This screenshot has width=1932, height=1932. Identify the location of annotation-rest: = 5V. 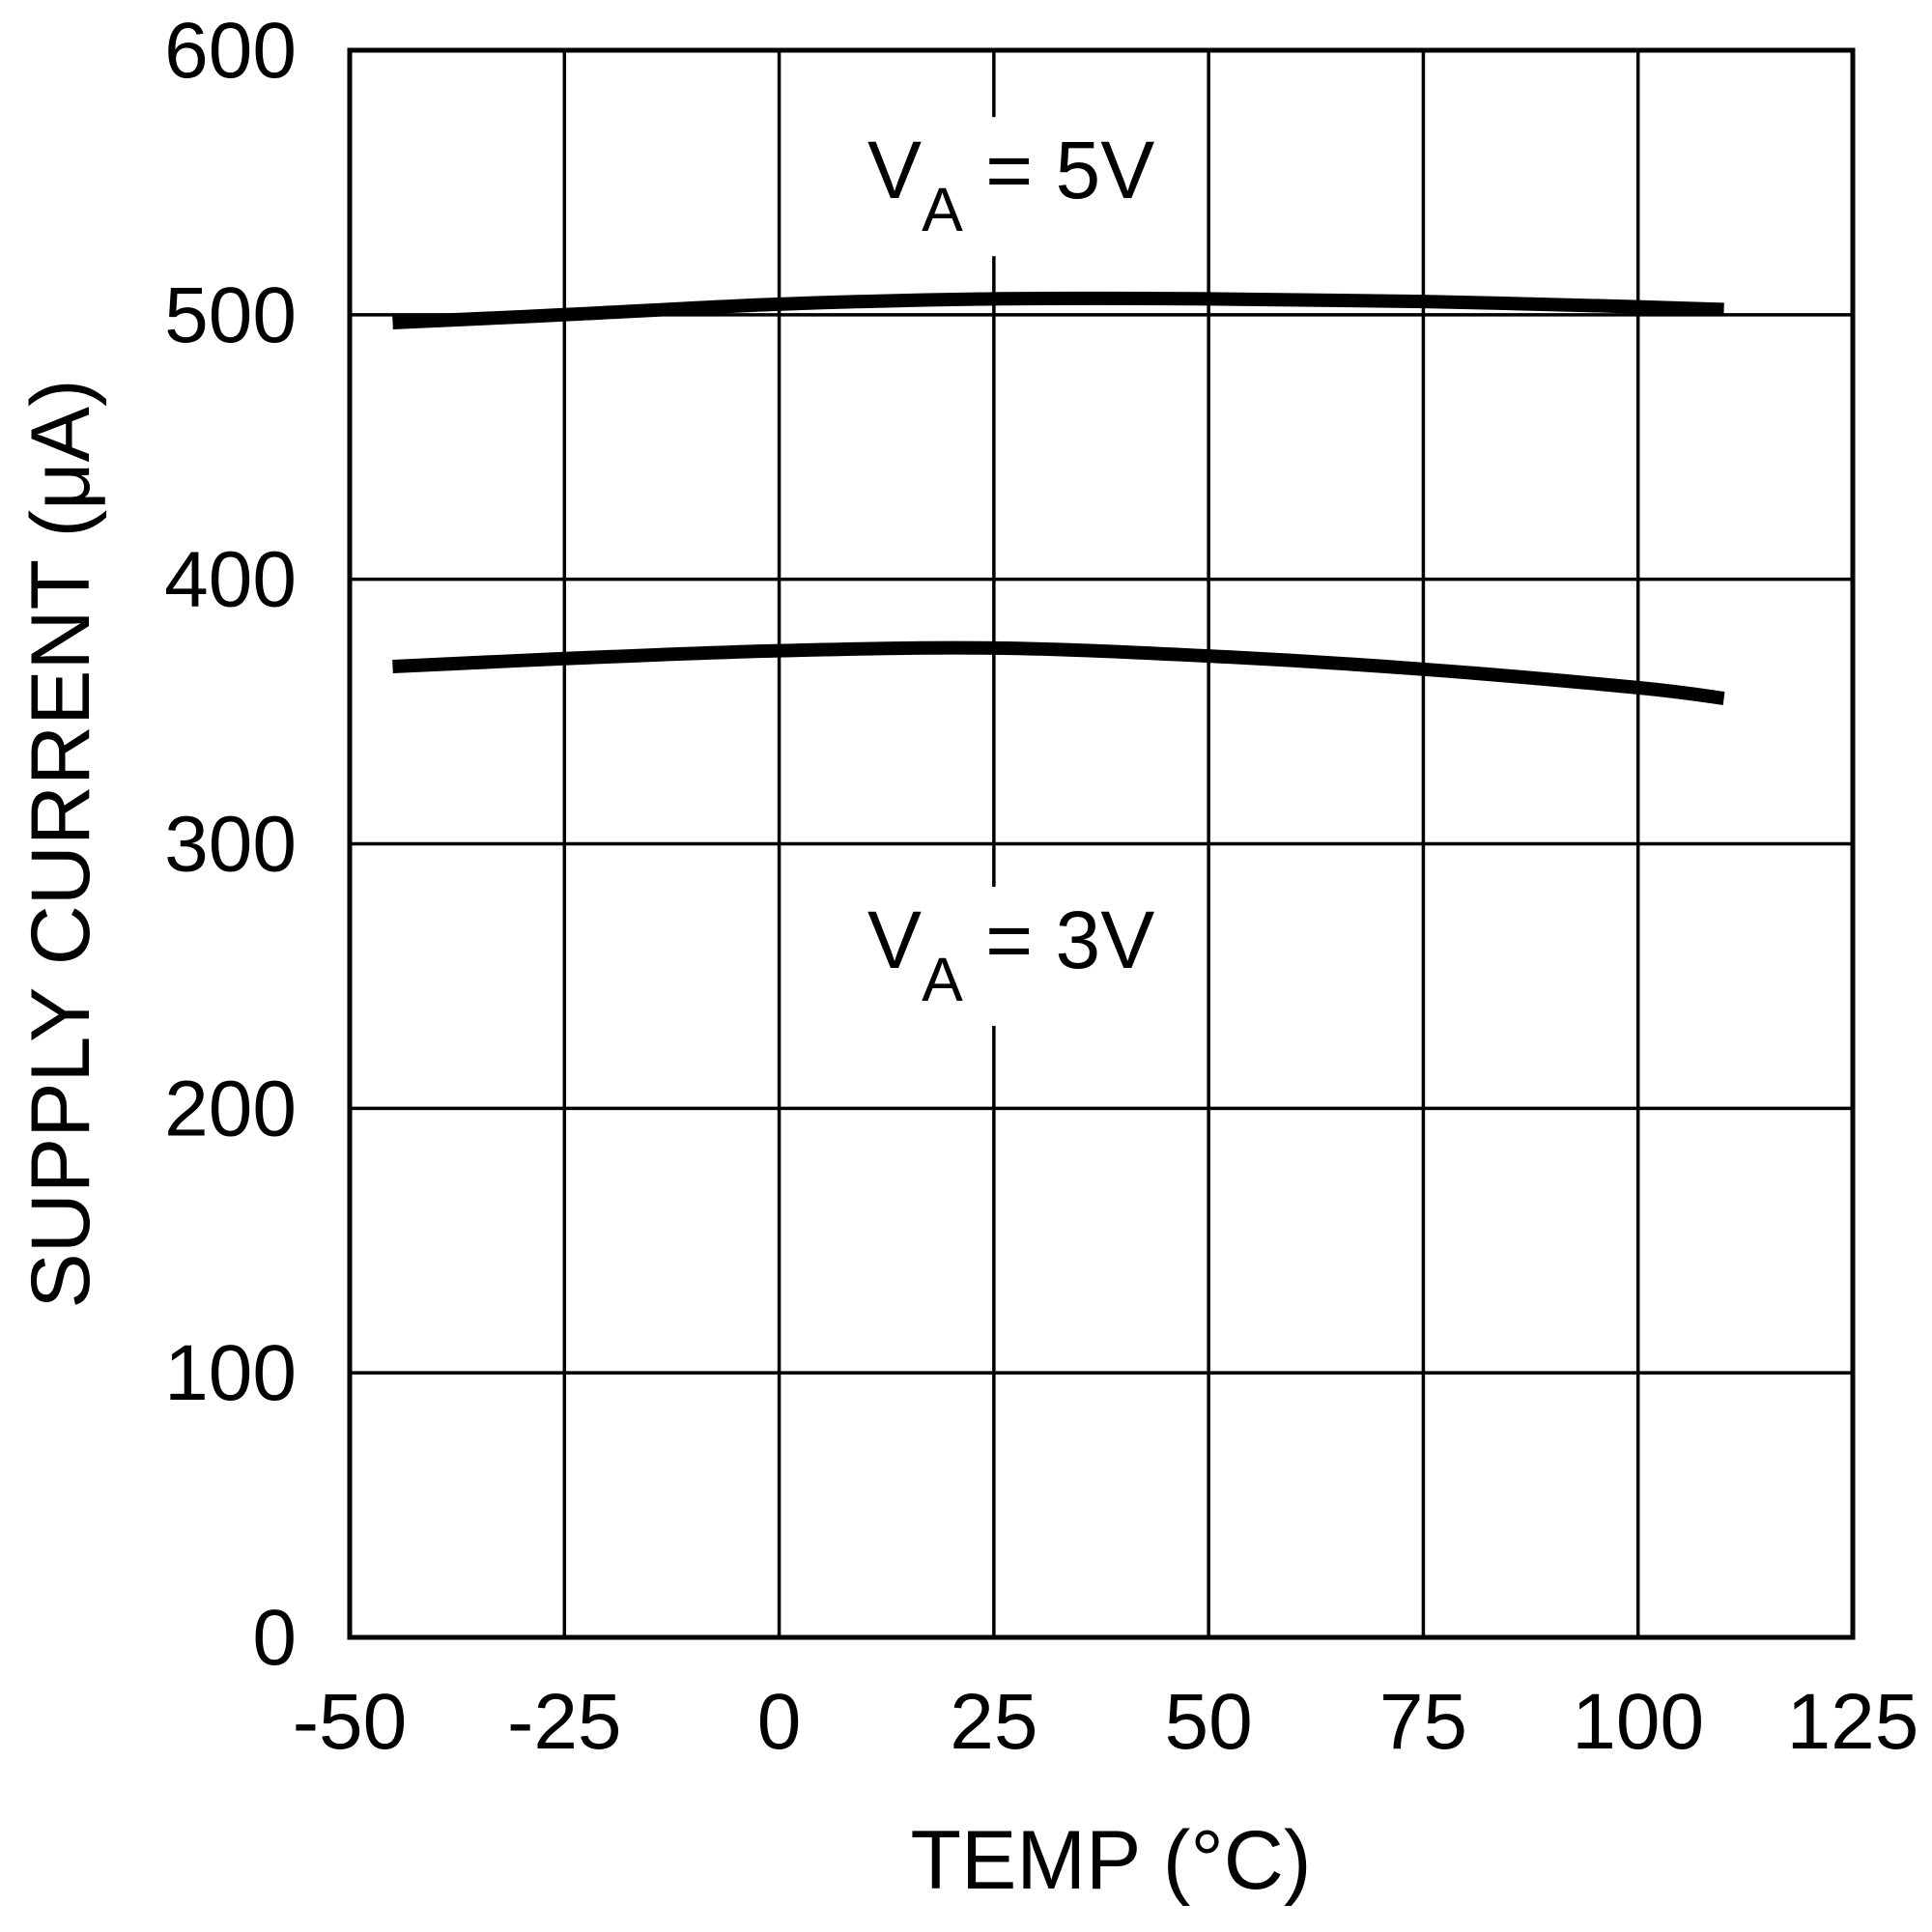
(1058, 170).